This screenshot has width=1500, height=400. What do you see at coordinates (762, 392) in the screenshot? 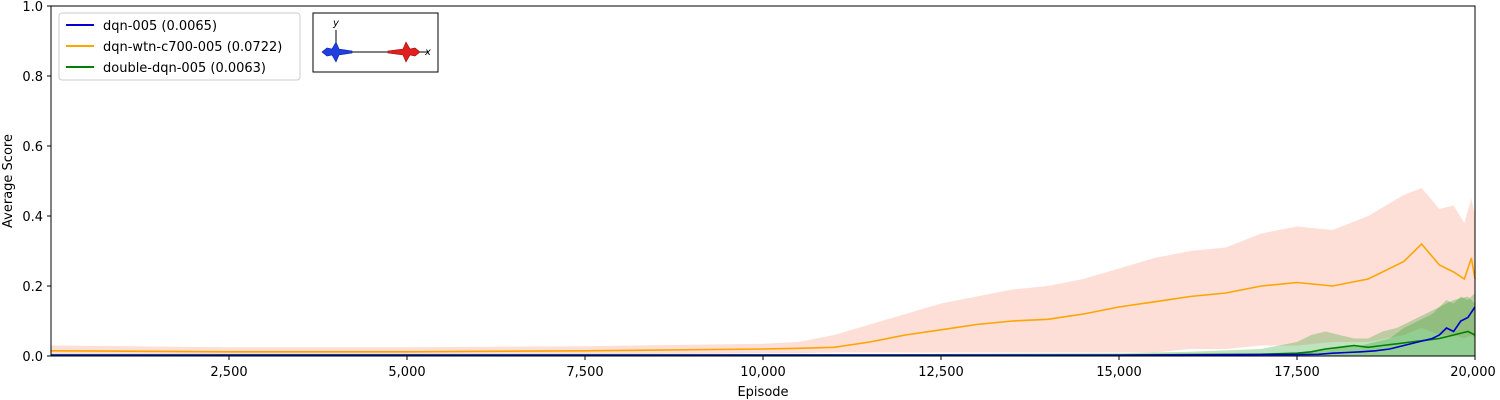
I see `x-axis-title: Episode` at bounding box center [762, 392].